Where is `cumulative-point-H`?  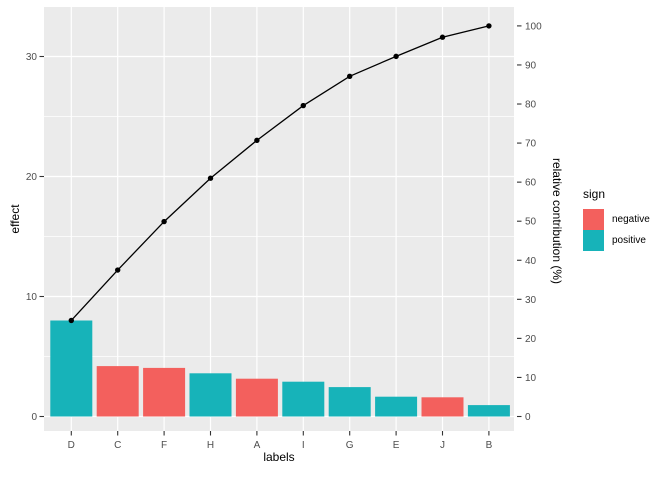
cumulative-point-H is located at coordinates (210, 178).